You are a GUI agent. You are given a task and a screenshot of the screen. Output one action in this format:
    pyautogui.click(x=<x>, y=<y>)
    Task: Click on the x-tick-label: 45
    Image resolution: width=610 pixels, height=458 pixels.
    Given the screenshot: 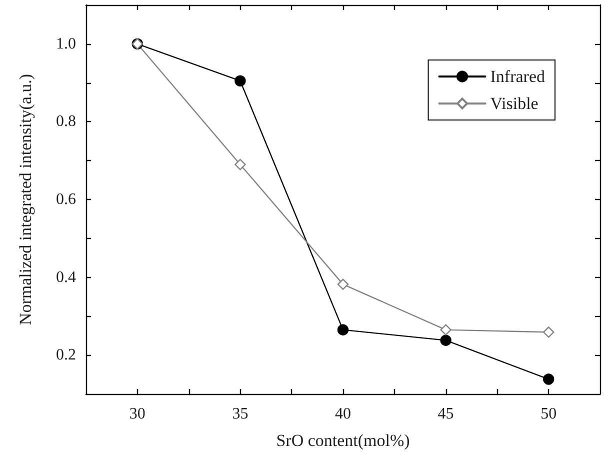 What is the action you would take?
    pyautogui.click(x=446, y=414)
    